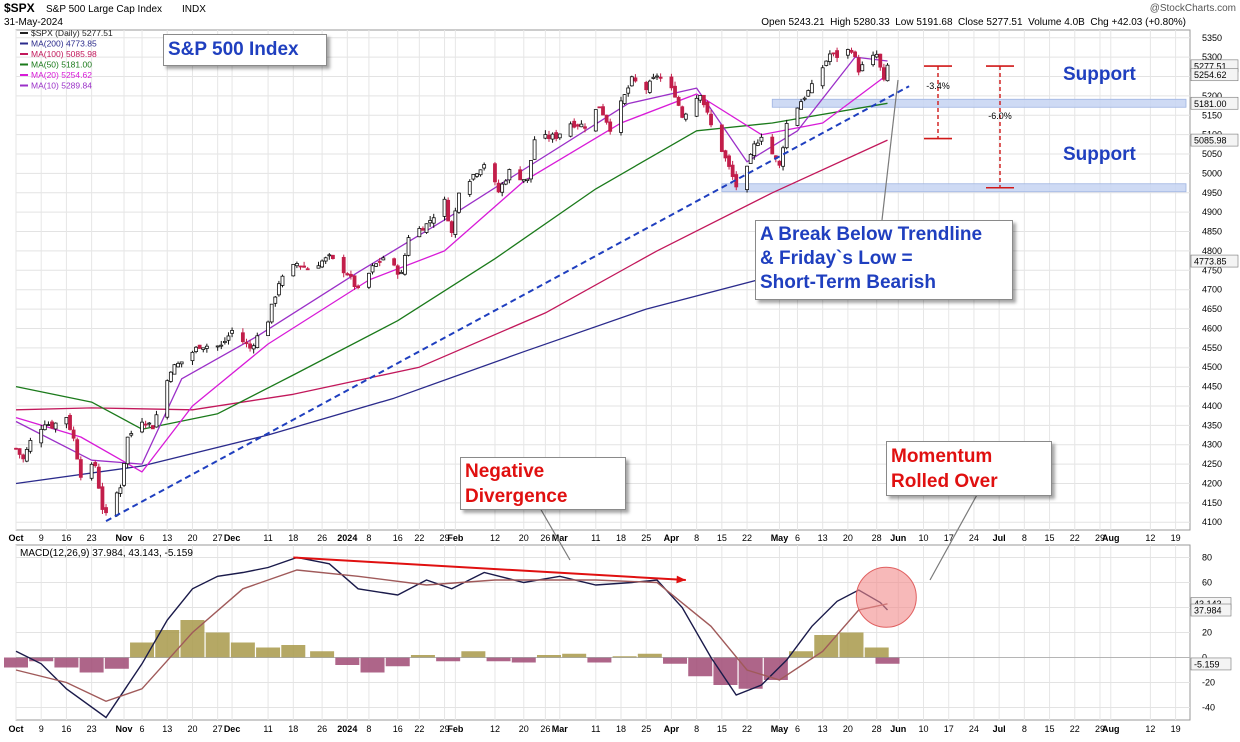 The width and height of the screenshot is (1240, 742). What do you see at coordinates (886, 597) in the screenshot?
I see `momentum-highlight-circle` at bounding box center [886, 597].